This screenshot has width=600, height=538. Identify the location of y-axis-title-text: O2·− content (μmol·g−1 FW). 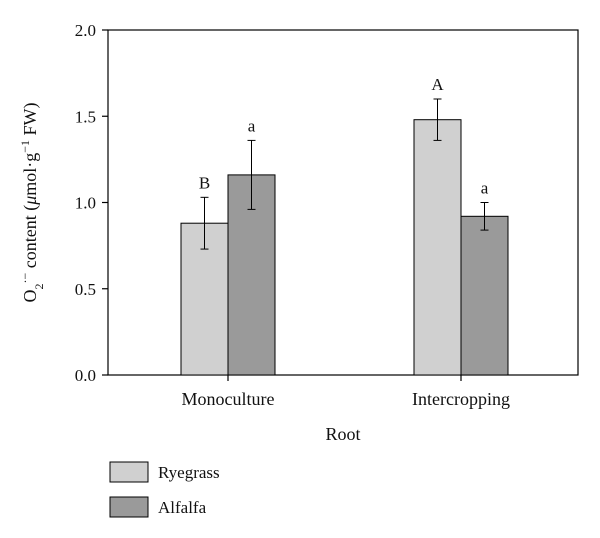
(32, 202).